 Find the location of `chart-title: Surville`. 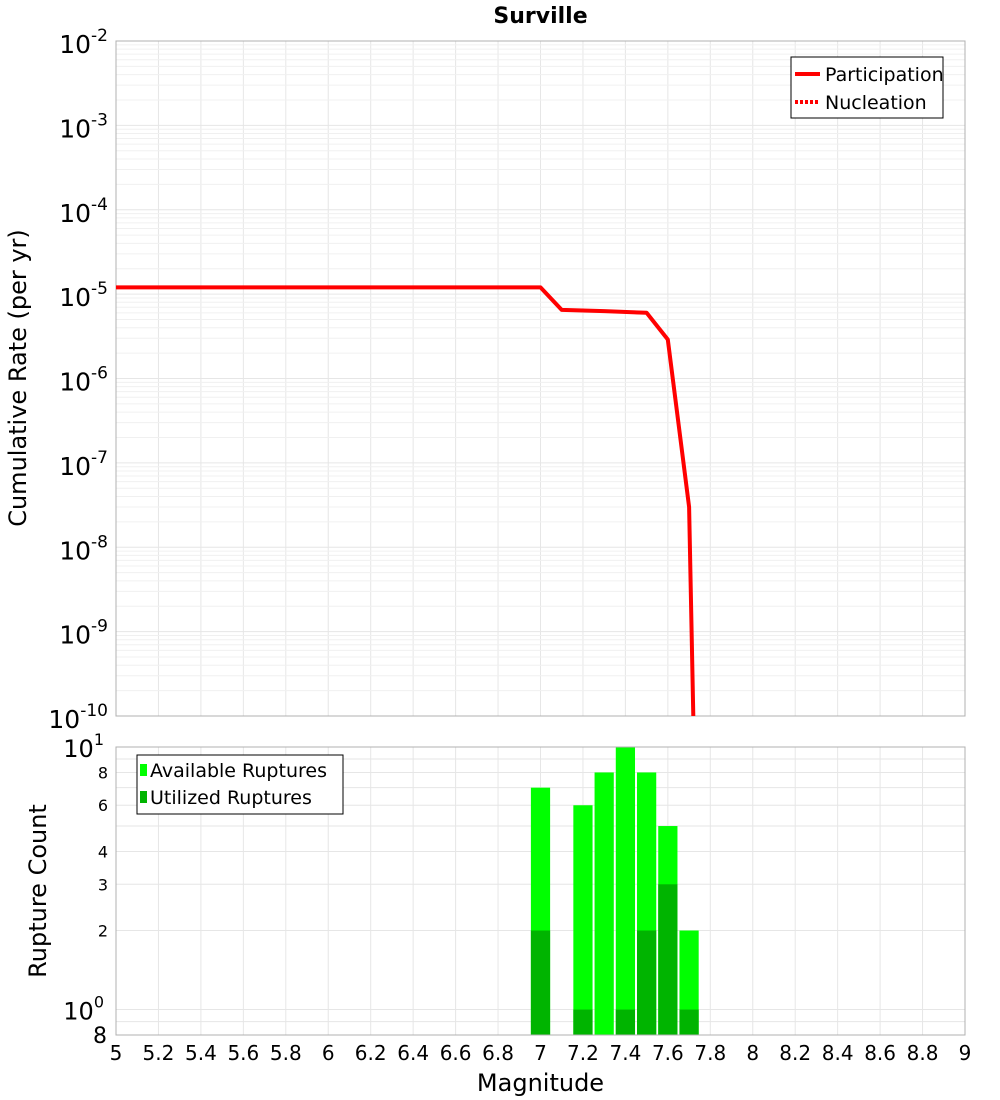

chart-title: Surville is located at coordinates (540, 16).